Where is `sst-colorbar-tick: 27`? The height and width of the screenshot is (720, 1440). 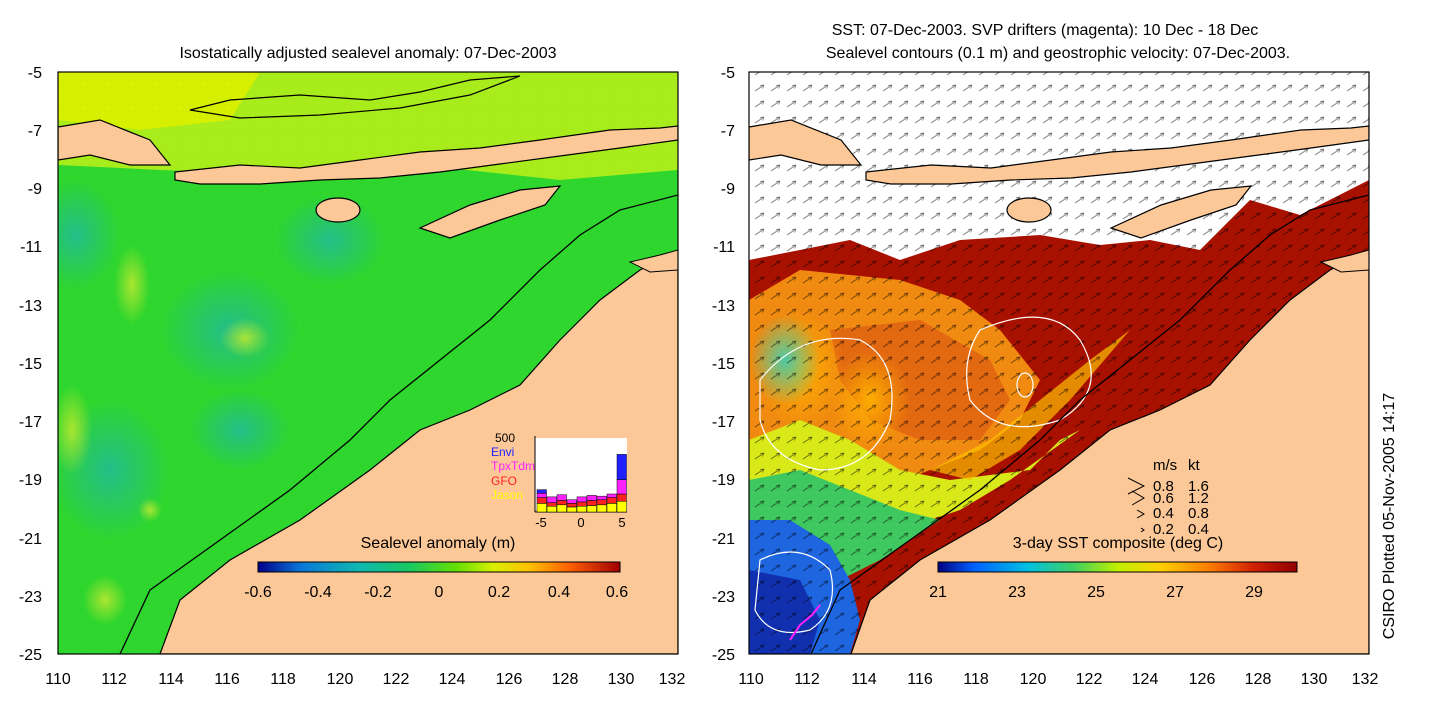
sst-colorbar-tick: 27 is located at coordinates (1175, 592).